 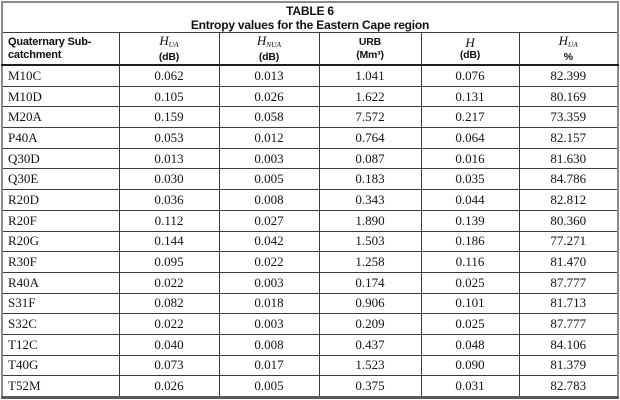 I want to click on cell-urb: 0.209, so click(x=370, y=324).